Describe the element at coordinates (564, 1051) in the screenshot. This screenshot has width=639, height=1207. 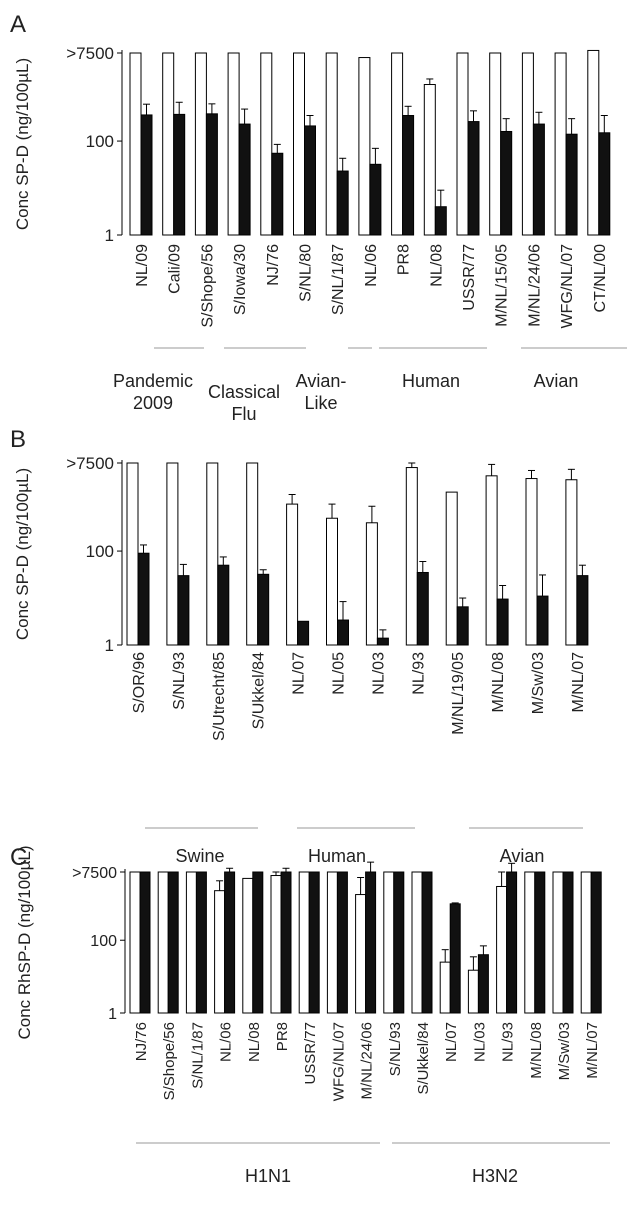
I see `category-label: M/Sw/03` at that location.